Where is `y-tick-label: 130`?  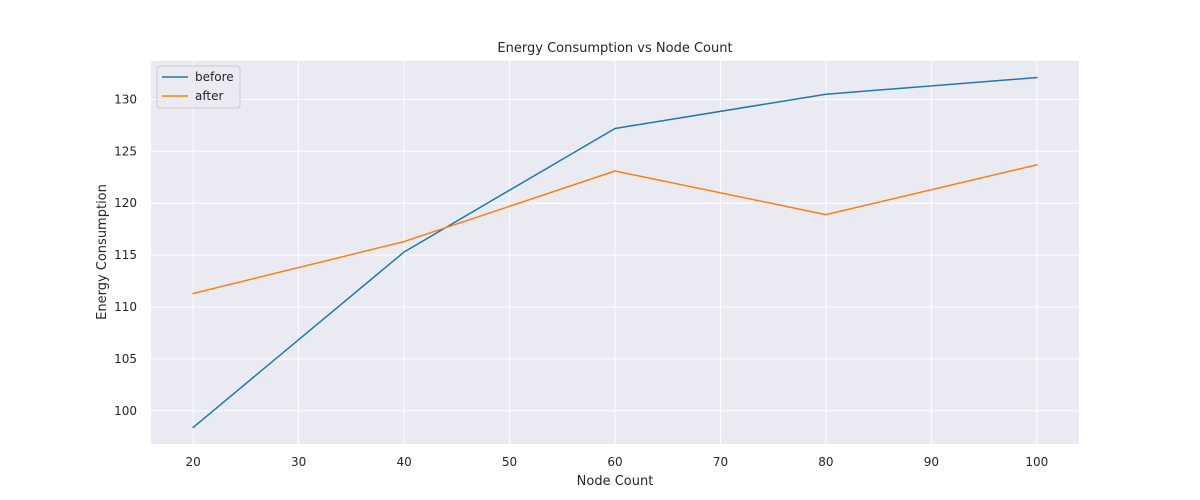 y-tick-label: 130 is located at coordinates (125, 99).